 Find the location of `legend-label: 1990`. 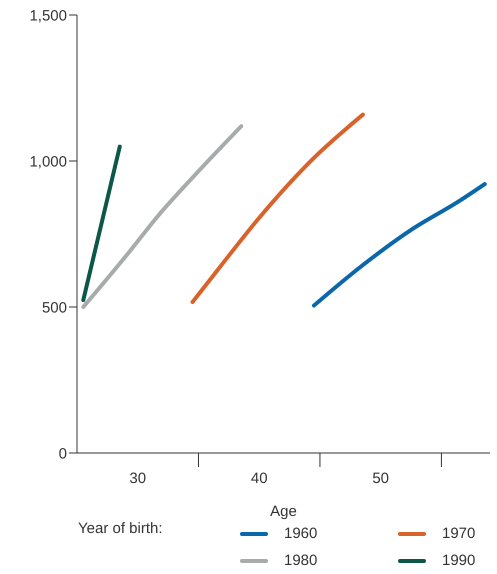

legend-label: 1990 is located at coordinates (459, 560).